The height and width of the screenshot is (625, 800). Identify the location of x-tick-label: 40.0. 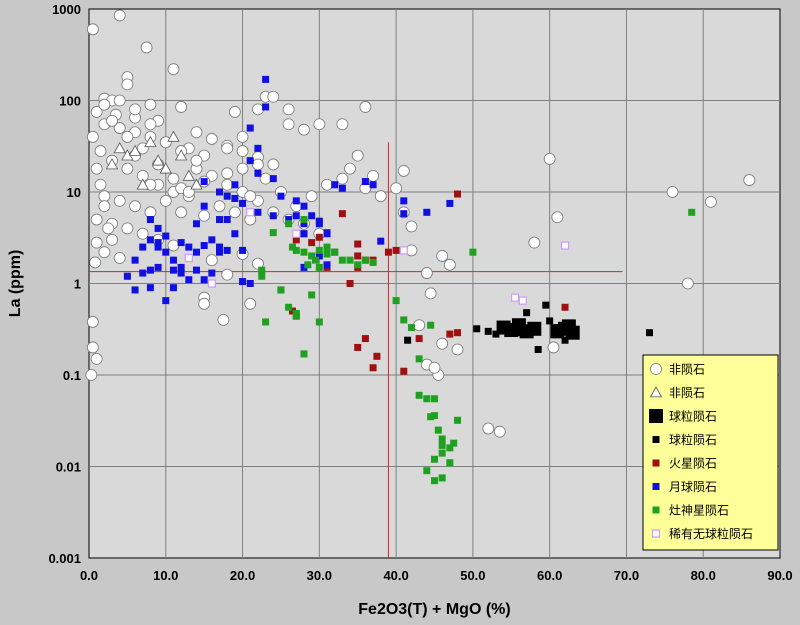
(395, 575).